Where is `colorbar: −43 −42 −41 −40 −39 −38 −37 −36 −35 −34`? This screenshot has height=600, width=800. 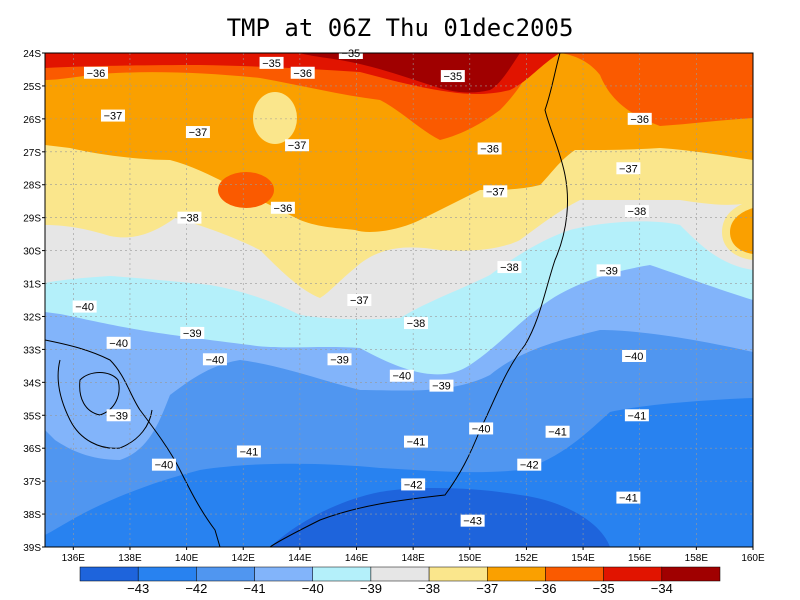 colorbar: −43 −42 −41 −40 −39 −38 −37 −36 −35 −34 is located at coordinates (400, 581).